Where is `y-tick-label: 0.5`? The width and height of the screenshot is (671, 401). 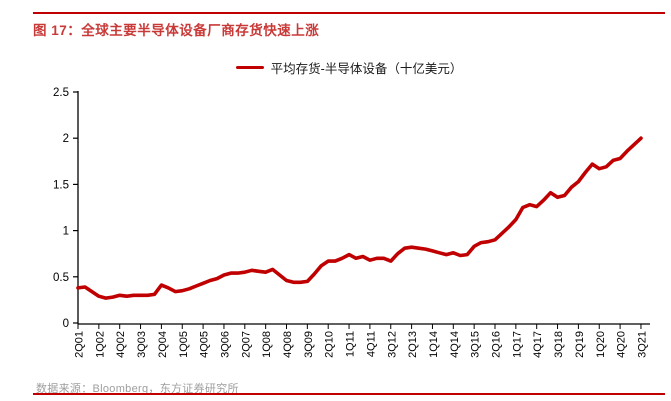
y-tick-label: 0.5 is located at coordinates (61, 278).